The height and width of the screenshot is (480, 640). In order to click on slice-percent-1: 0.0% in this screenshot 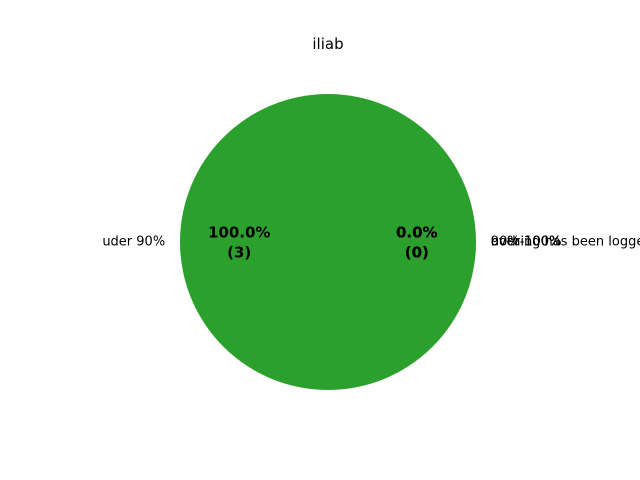, I will do `click(417, 233)`.